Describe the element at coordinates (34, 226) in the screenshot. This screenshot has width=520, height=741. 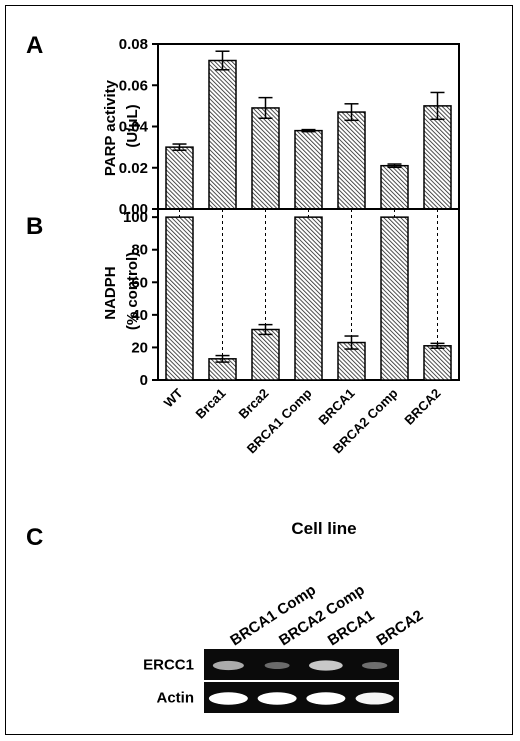
I see `panel-label-b: B` at that location.